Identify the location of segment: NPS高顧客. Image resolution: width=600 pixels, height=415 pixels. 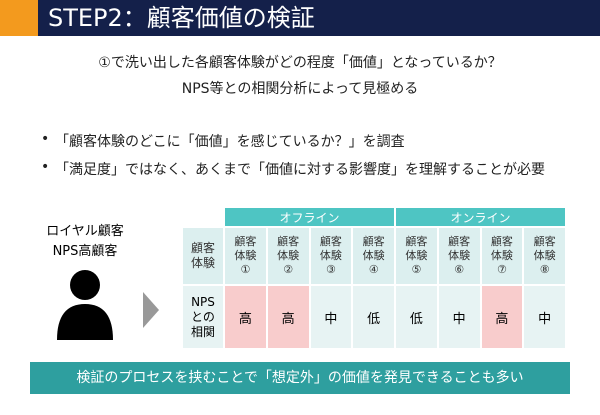
(85, 251).